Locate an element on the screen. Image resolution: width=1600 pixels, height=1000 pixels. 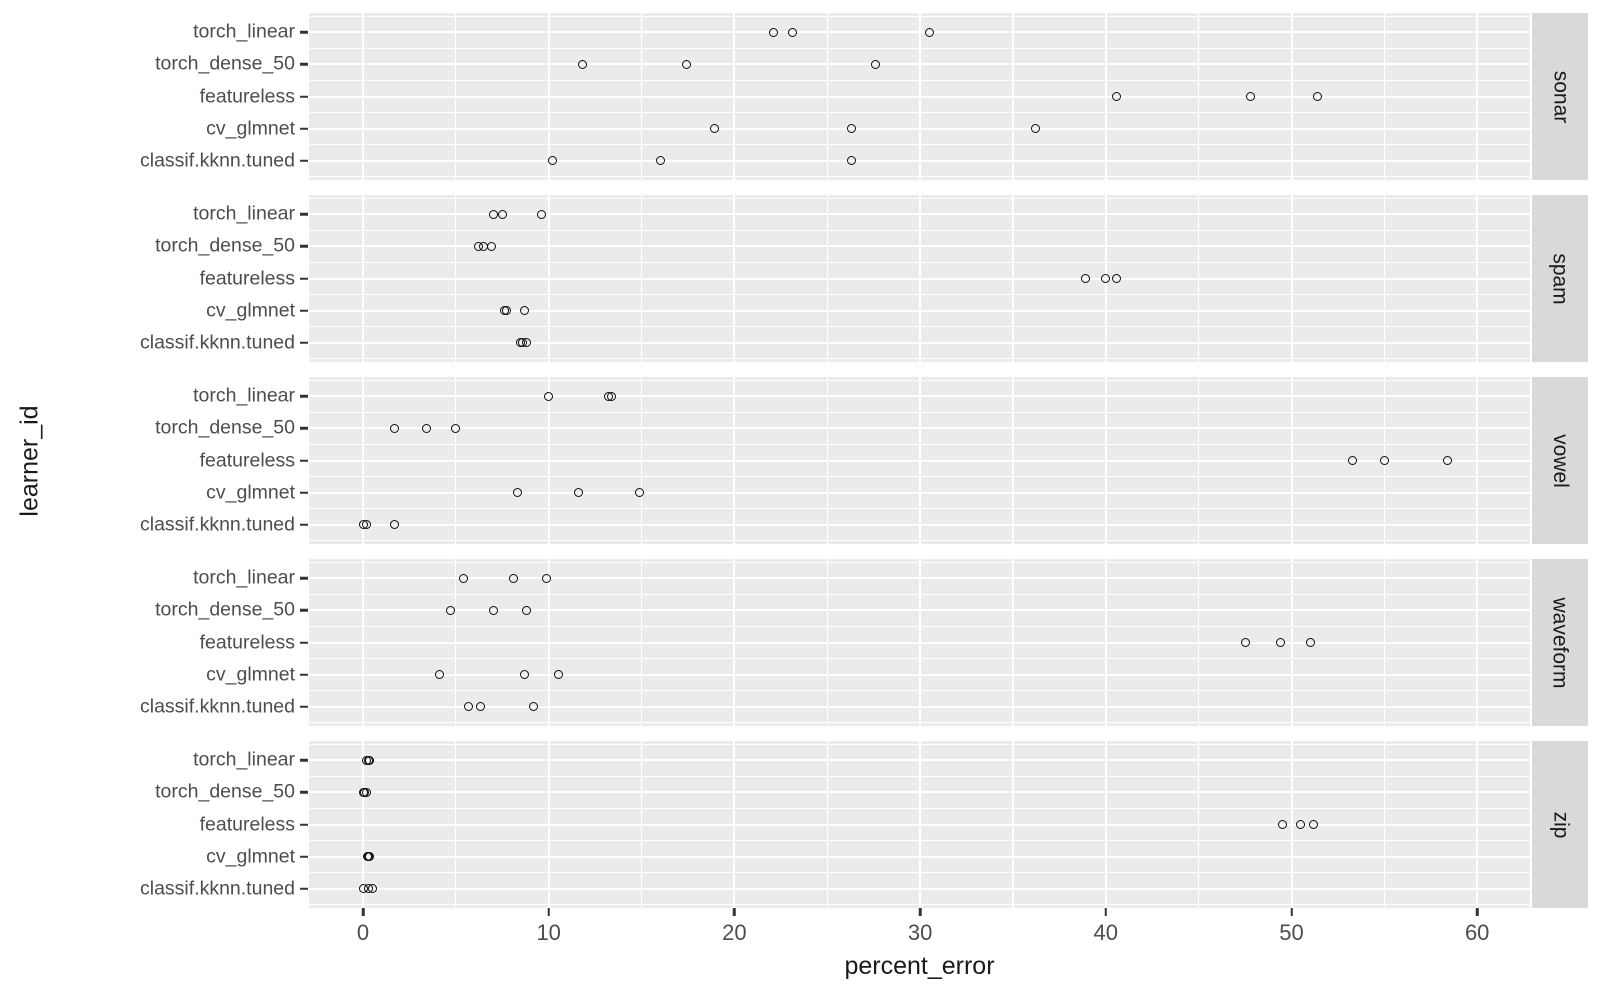
x-axis-tick-label: 20 is located at coordinates (734, 932).